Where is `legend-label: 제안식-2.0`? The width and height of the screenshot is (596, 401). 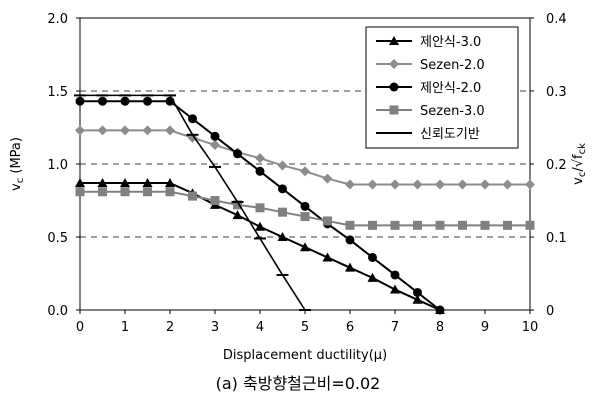
legend-label: 제안식-2.0 is located at coordinates (450, 88).